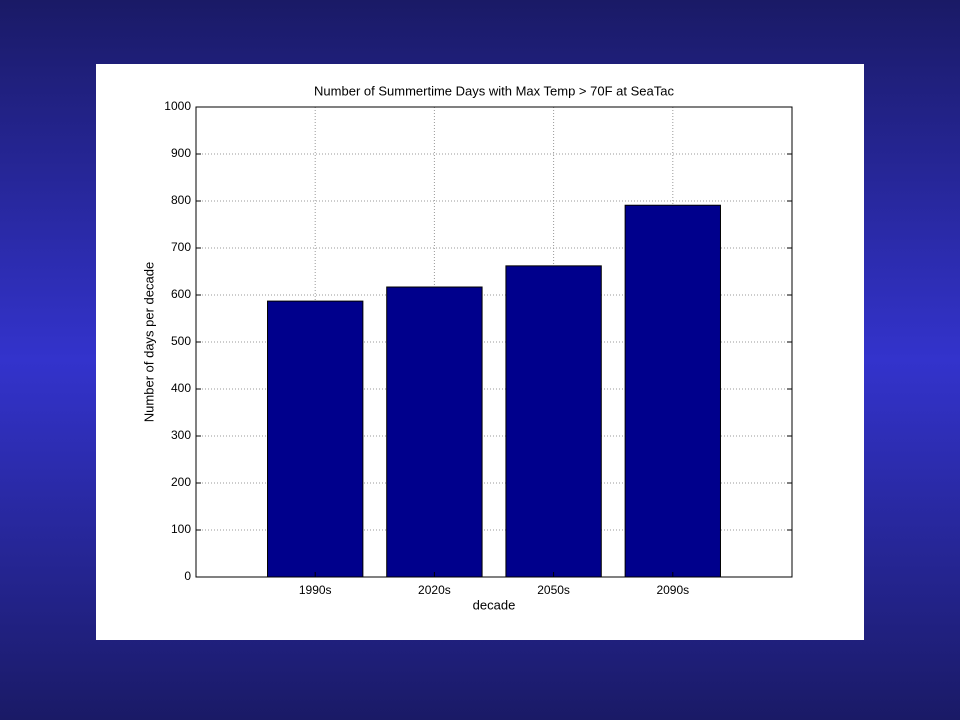  I want to click on y-tick-label: 400, so click(181, 388).